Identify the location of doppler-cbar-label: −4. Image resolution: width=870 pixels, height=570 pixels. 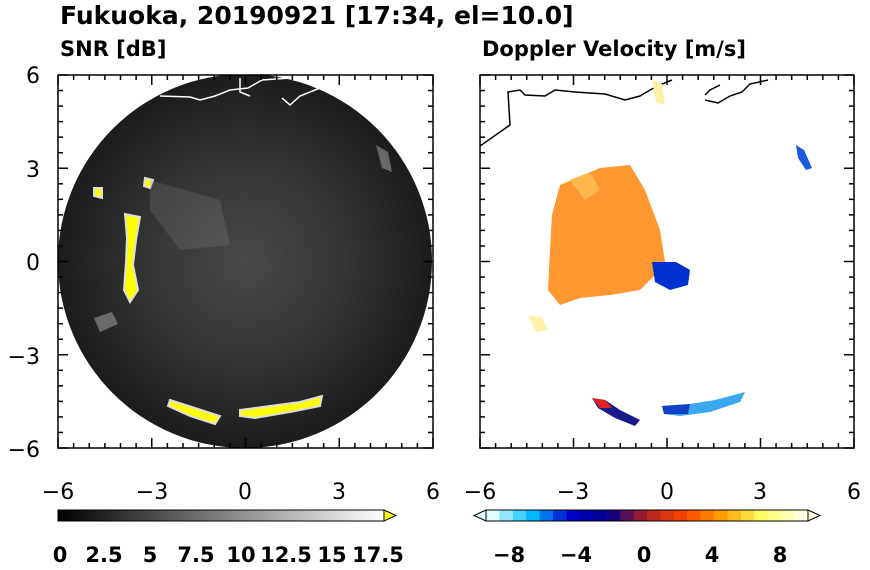
(576, 555).